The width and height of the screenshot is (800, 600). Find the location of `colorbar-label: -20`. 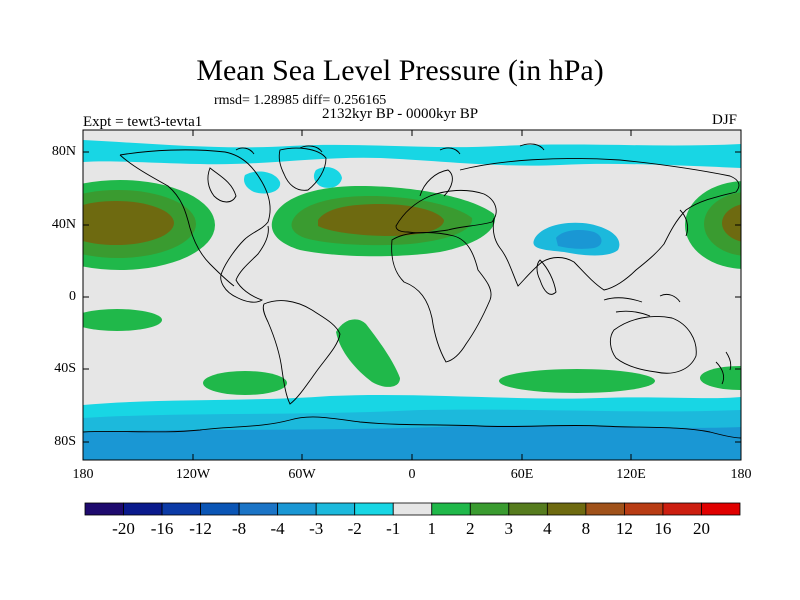

colorbar-label: -20 is located at coordinates (123, 528).